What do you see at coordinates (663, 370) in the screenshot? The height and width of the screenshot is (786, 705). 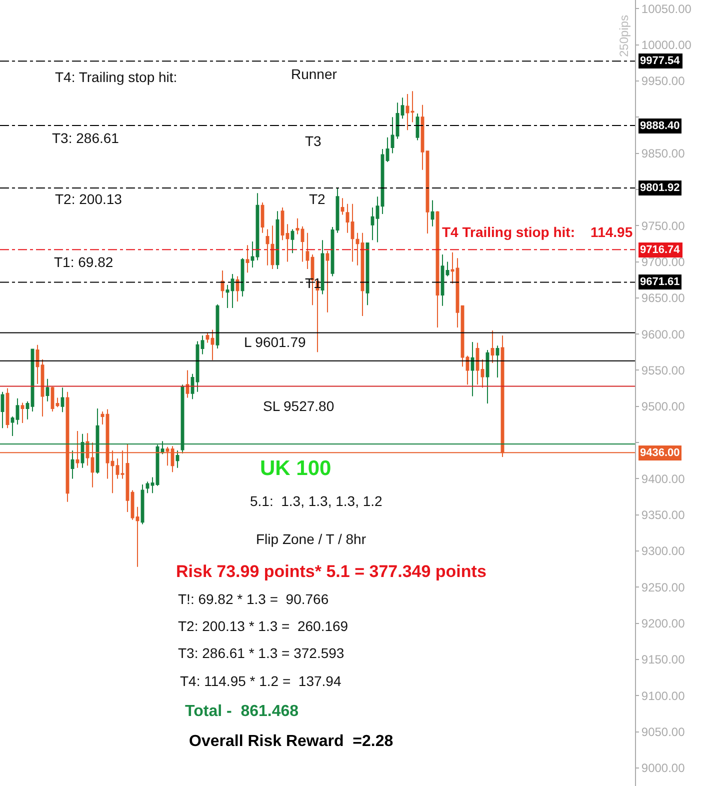 I see `y-tick-label: 9550.00` at bounding box center [663, 370].